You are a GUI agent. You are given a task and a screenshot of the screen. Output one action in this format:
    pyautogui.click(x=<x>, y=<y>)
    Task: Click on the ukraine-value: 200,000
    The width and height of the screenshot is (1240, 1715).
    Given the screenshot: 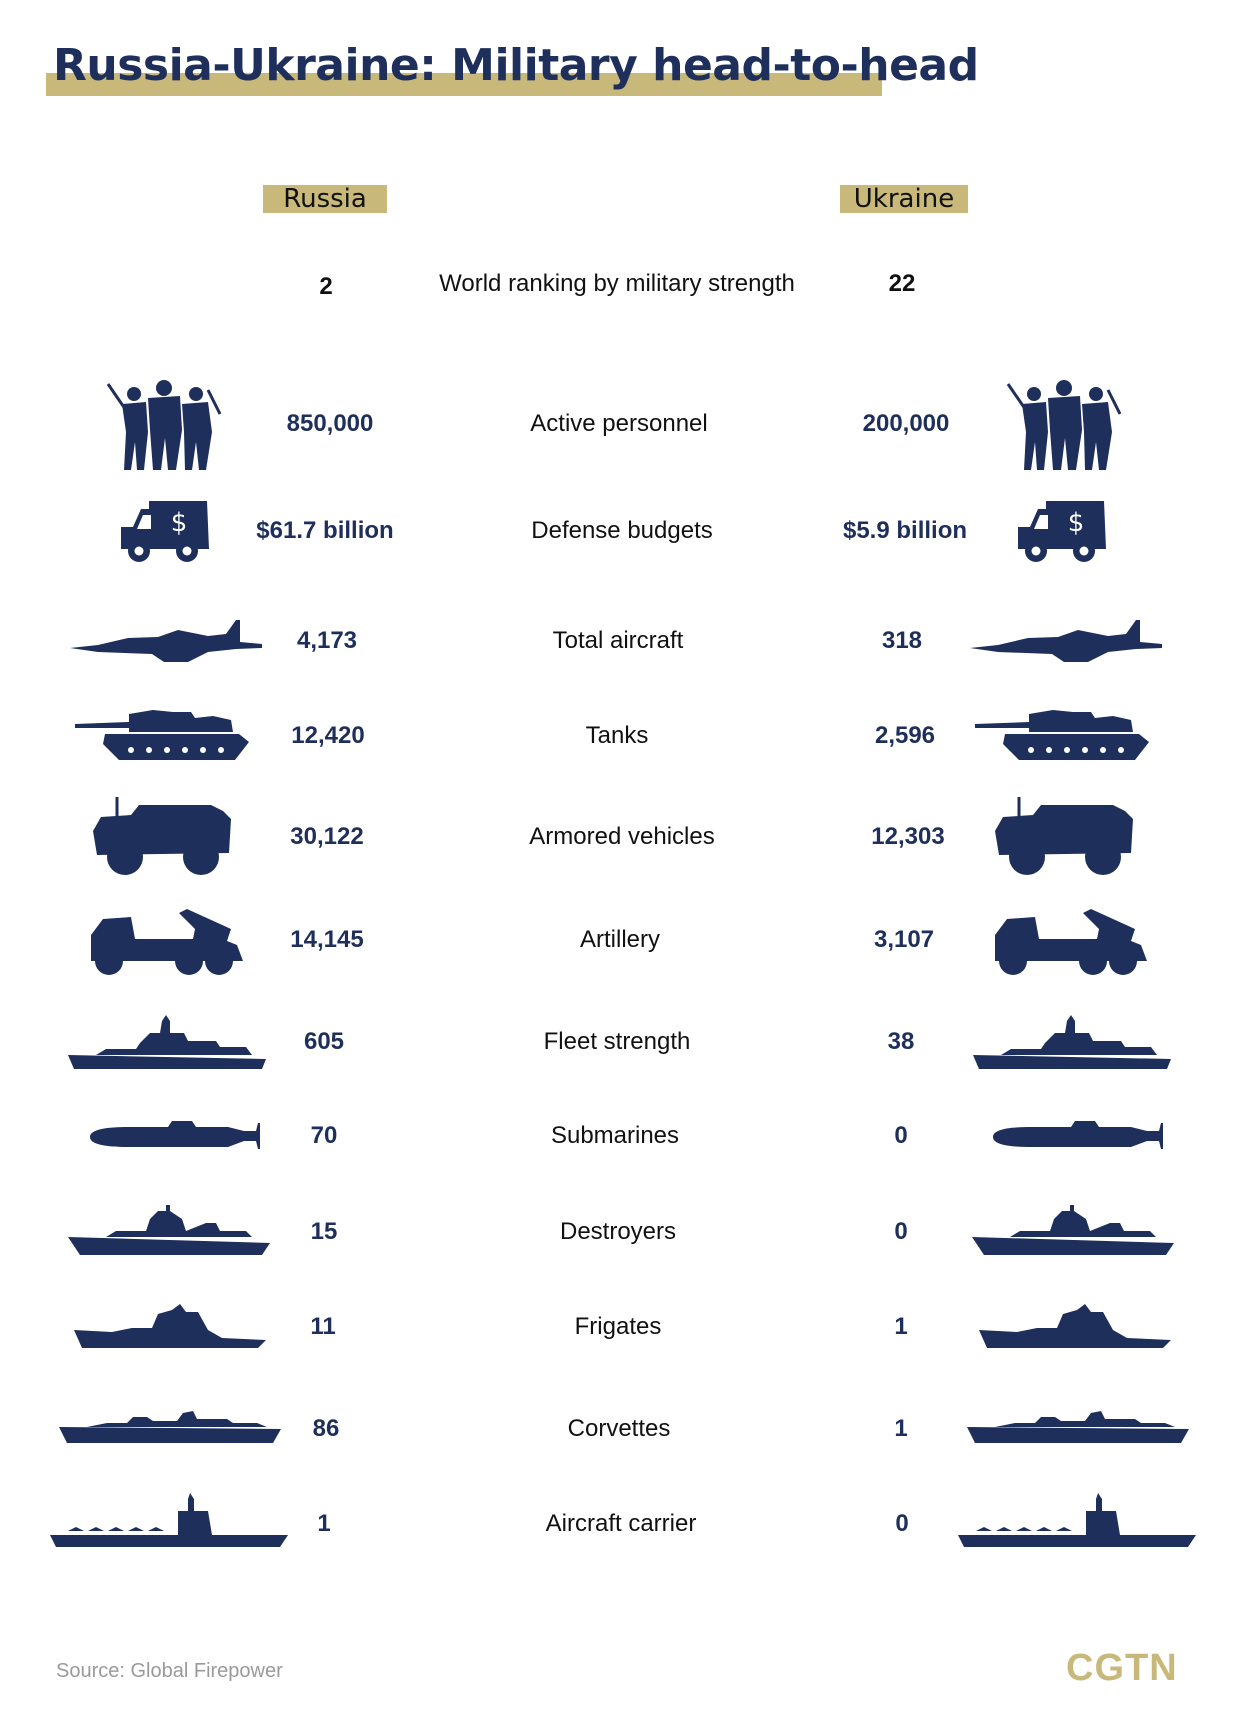 What is the action you would take?
    pyautogui.click(x=906, y=423)
    